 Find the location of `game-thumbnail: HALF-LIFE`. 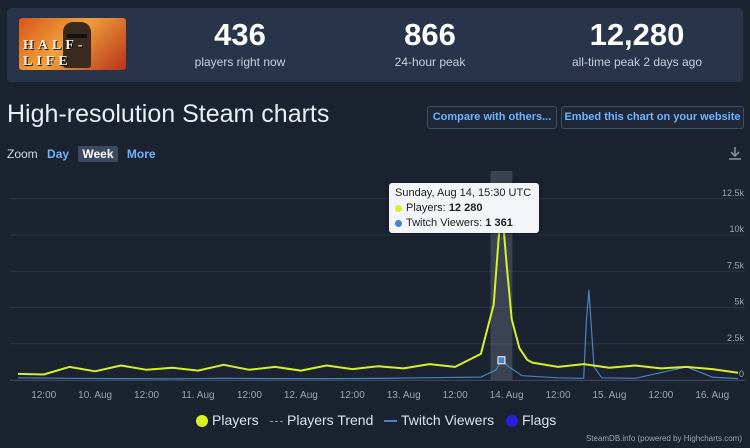

game-thumbnail: HALF-LIFE is located at coordinates (72, 44).